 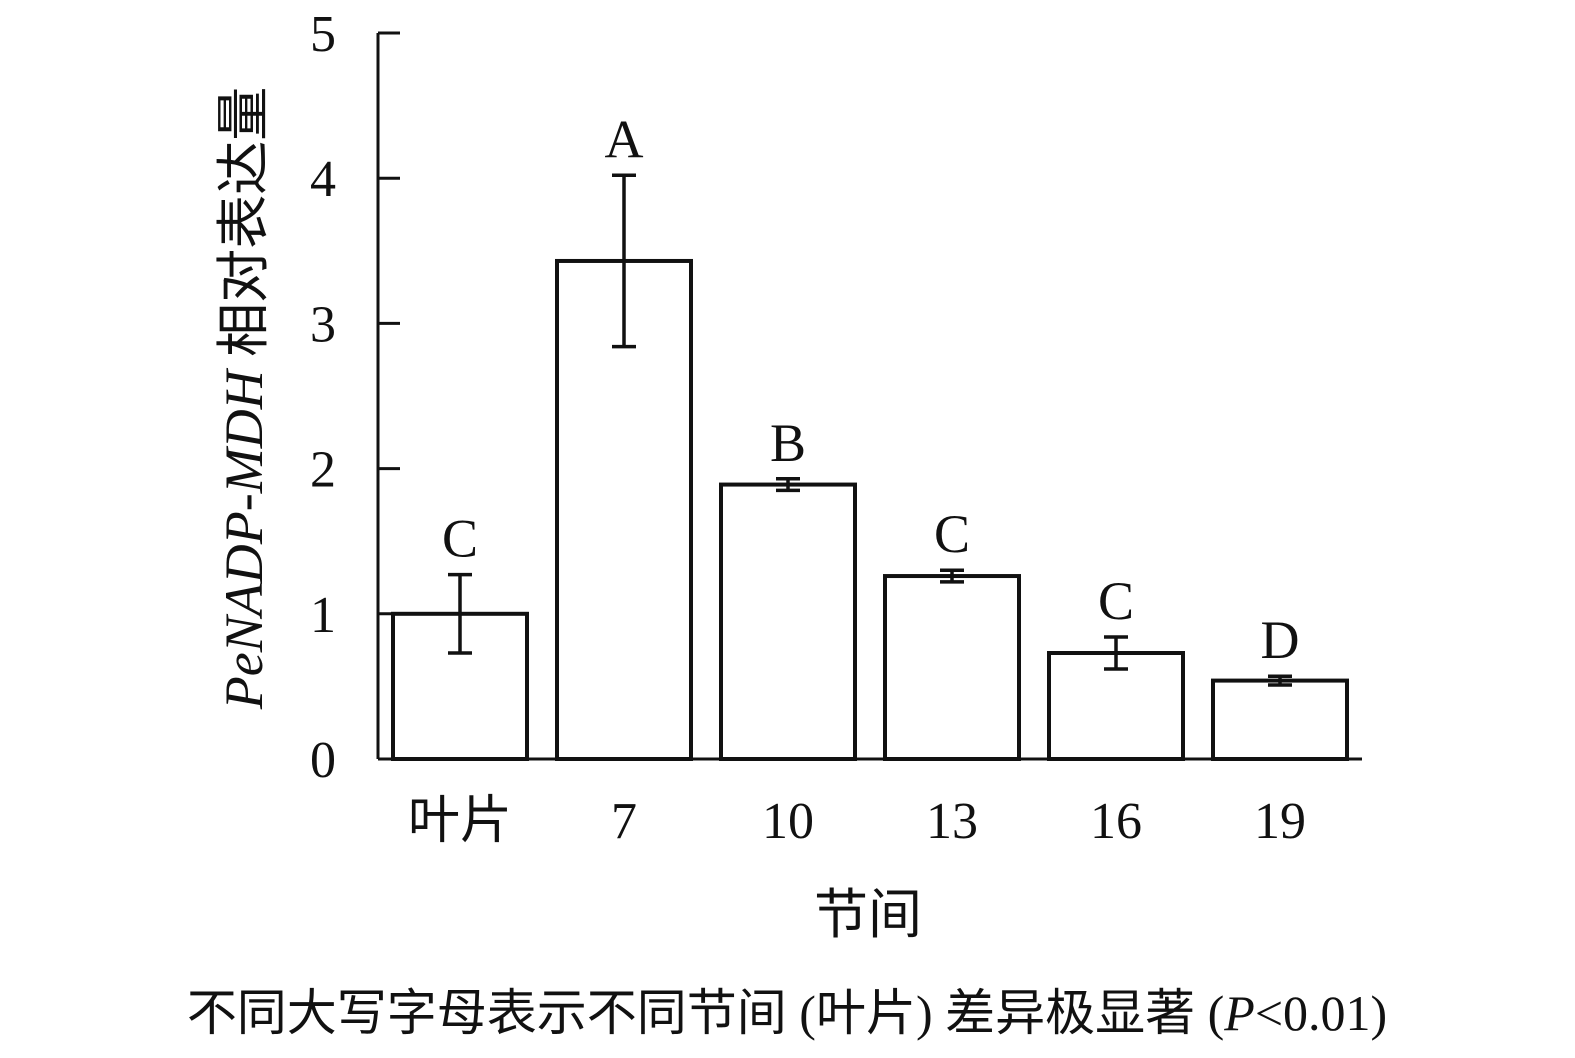 I want to click on significance-label: B, so click(x=788, y=443).